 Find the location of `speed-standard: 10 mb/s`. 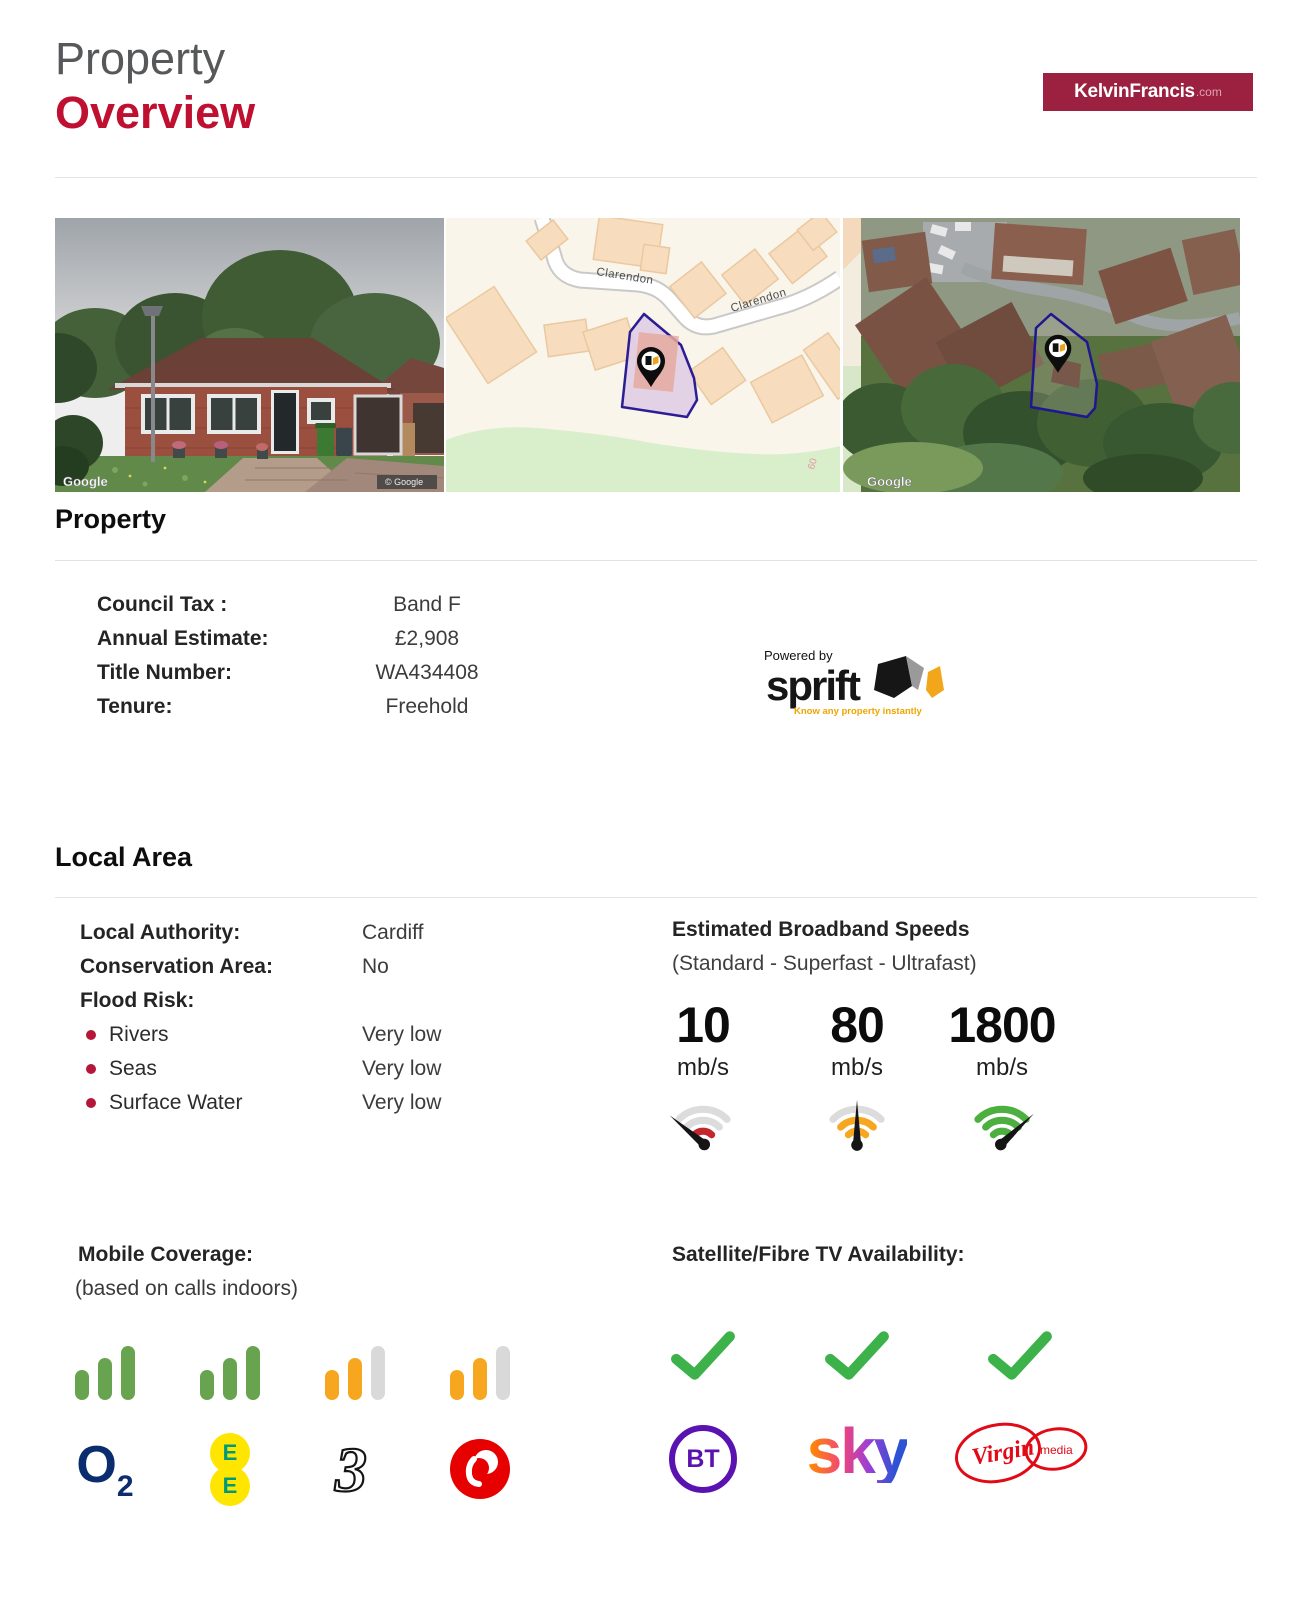

speed-standard: 10 mb/s is located at coordinates (703, 1078).